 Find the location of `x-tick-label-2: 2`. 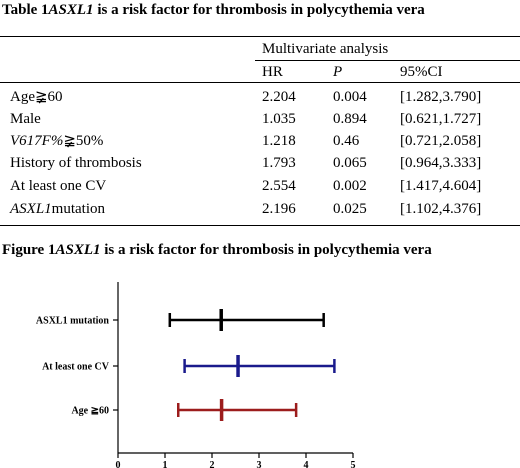

x-tick-label-2: 2 is located at coordinates (212, 464).